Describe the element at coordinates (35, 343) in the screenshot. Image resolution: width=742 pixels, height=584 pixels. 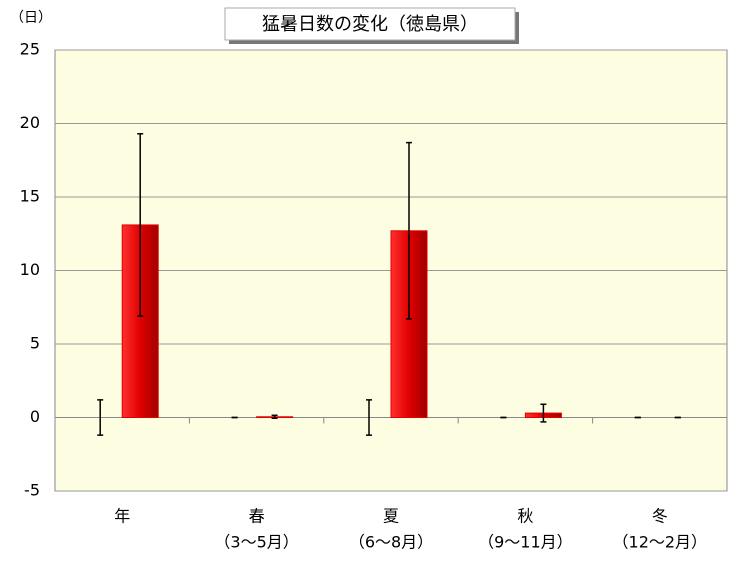
I see `y-tick-label: 5` at that location.